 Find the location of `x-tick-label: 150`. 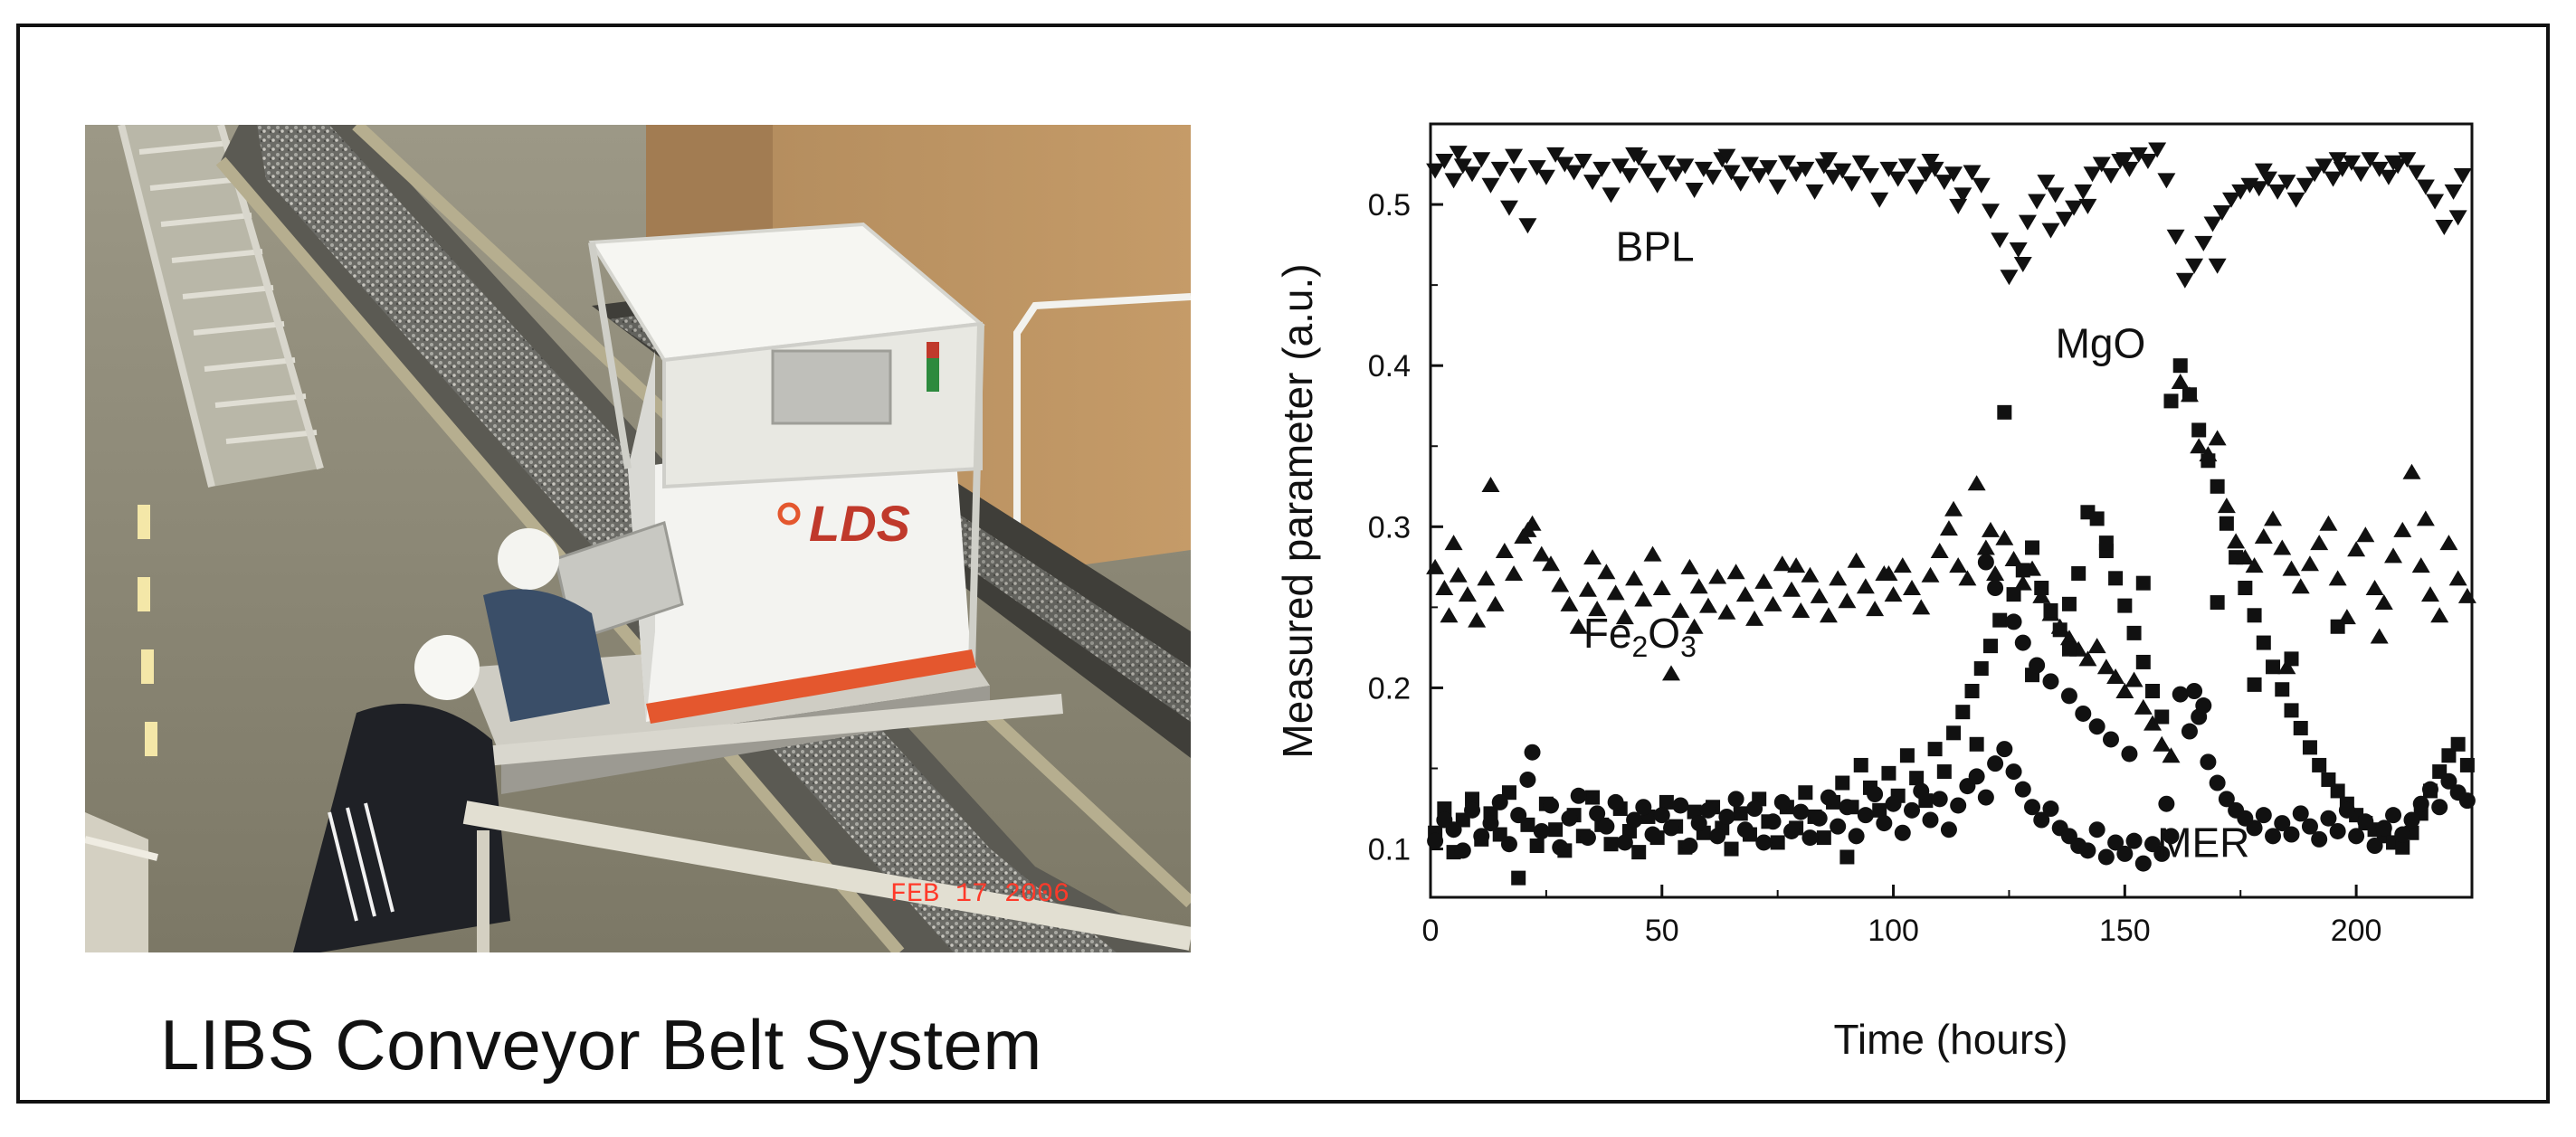

x-tick-label: 150 is located at coordinates (2125, 931).